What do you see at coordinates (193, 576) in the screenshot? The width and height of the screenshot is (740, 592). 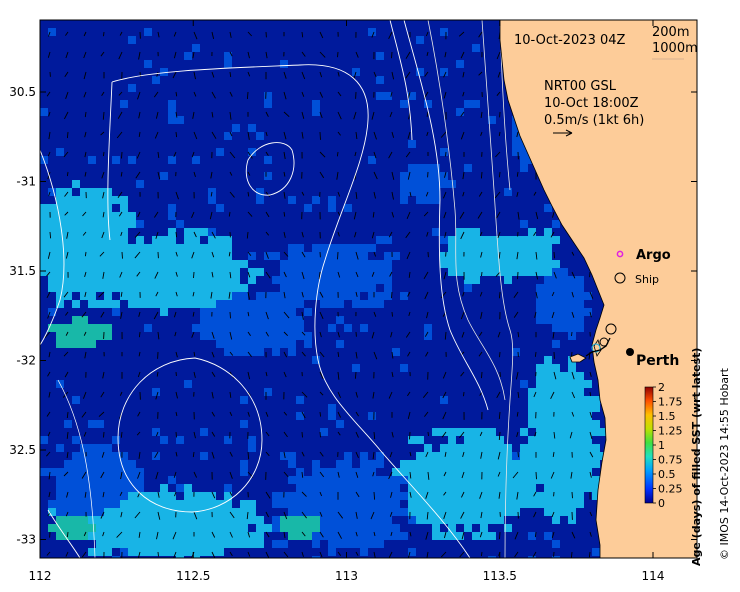 I see `lon-tick-label: 112.5` at bounding box center [193, 576].